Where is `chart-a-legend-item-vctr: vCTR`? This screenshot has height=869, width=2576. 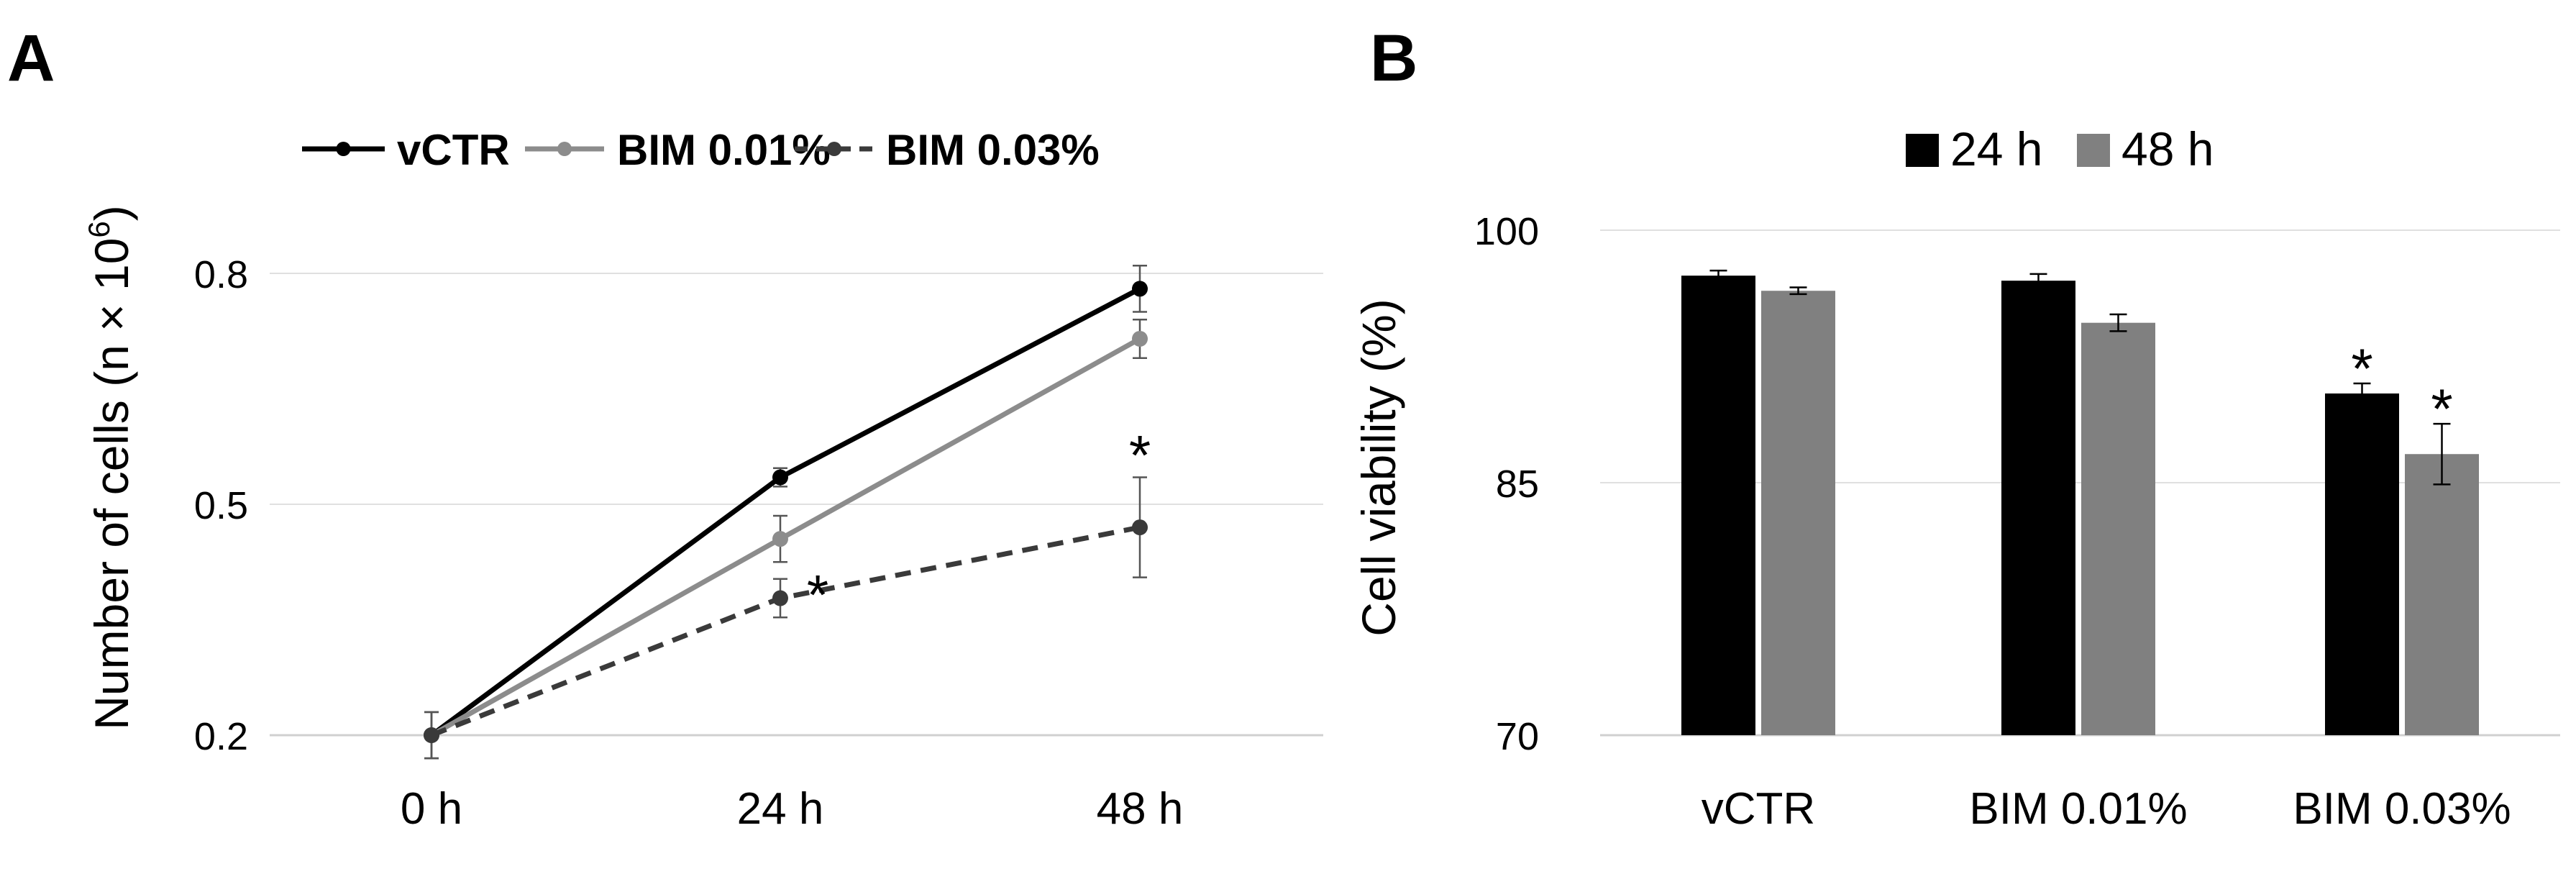 chart-a-legend-item-vctr: vCTR is located at coordinates (406, 150).